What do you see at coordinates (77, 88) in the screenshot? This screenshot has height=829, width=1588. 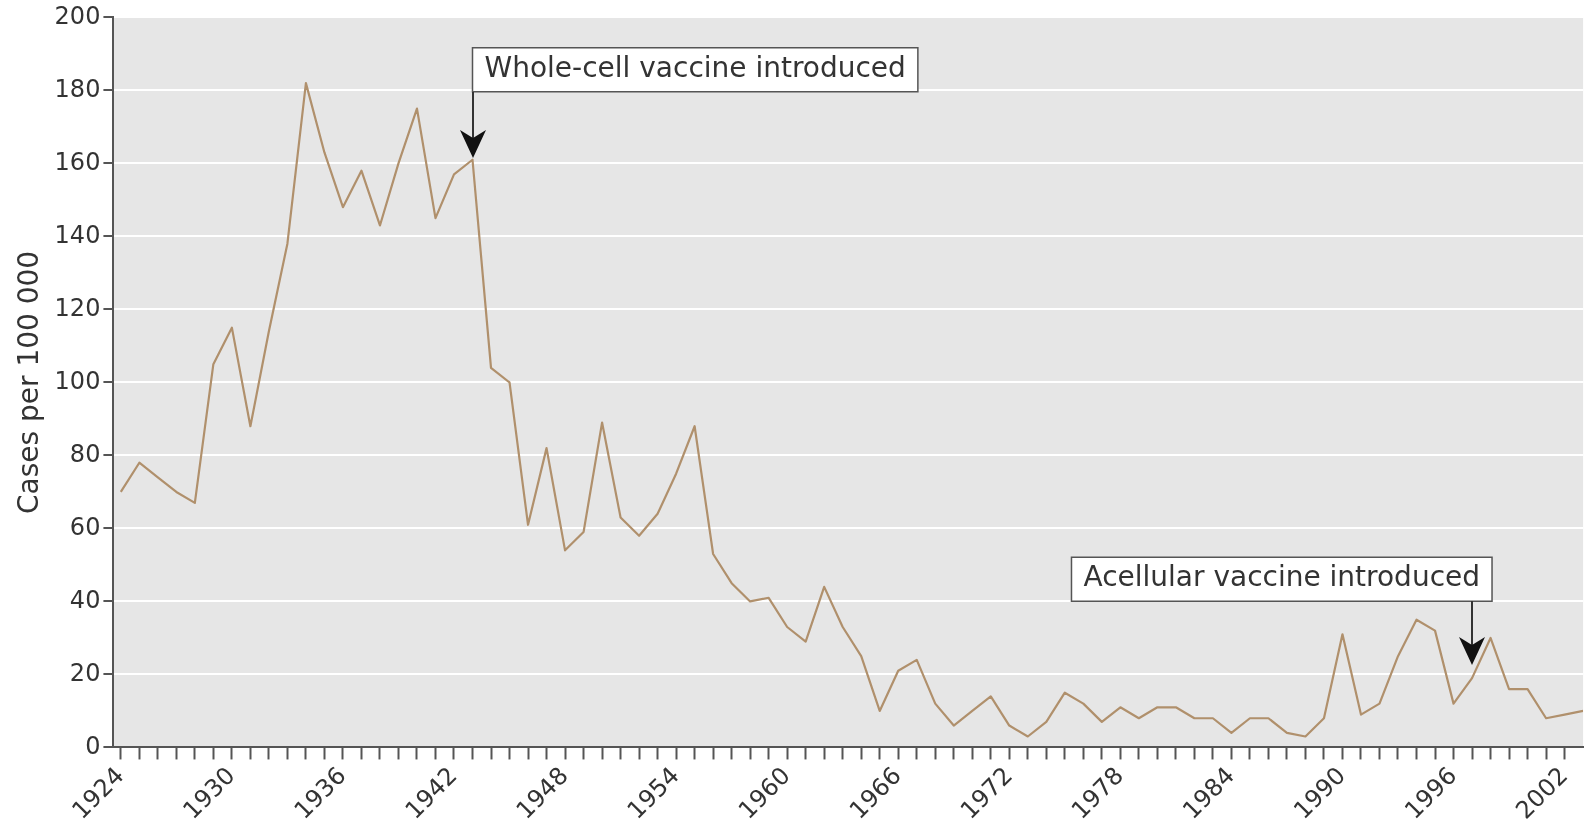 I see `y-tick-label: 180` at bounding box center [77, 88].